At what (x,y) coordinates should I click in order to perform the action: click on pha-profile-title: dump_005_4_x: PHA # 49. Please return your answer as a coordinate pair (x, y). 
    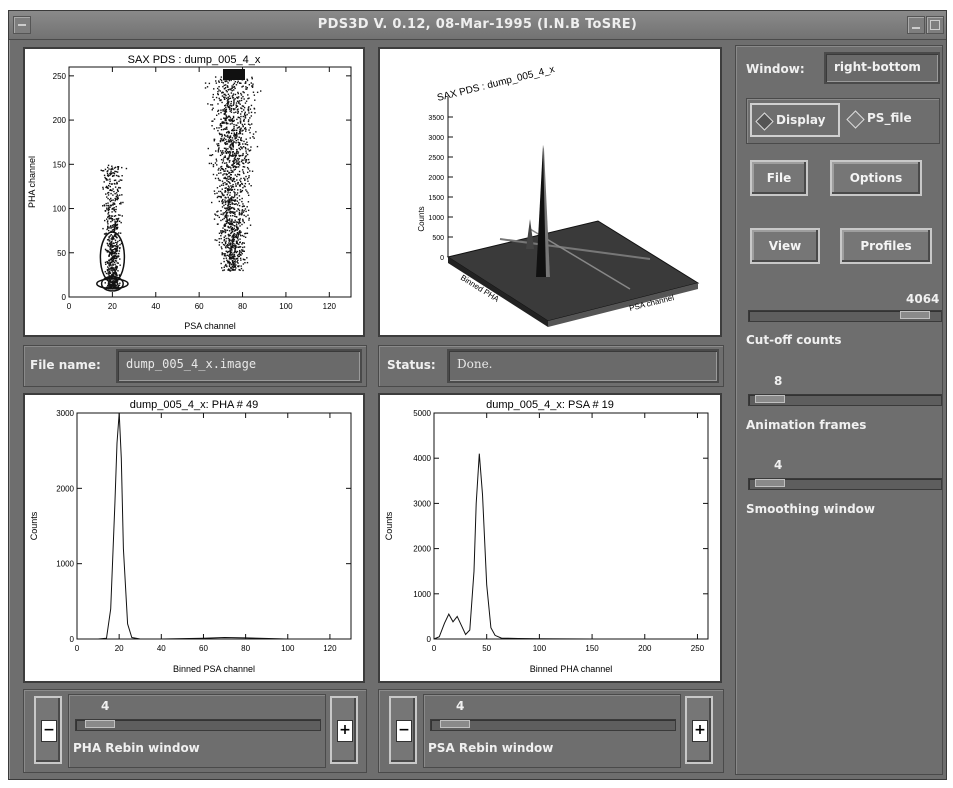
    Looking at the image, I should click on (194, 405).